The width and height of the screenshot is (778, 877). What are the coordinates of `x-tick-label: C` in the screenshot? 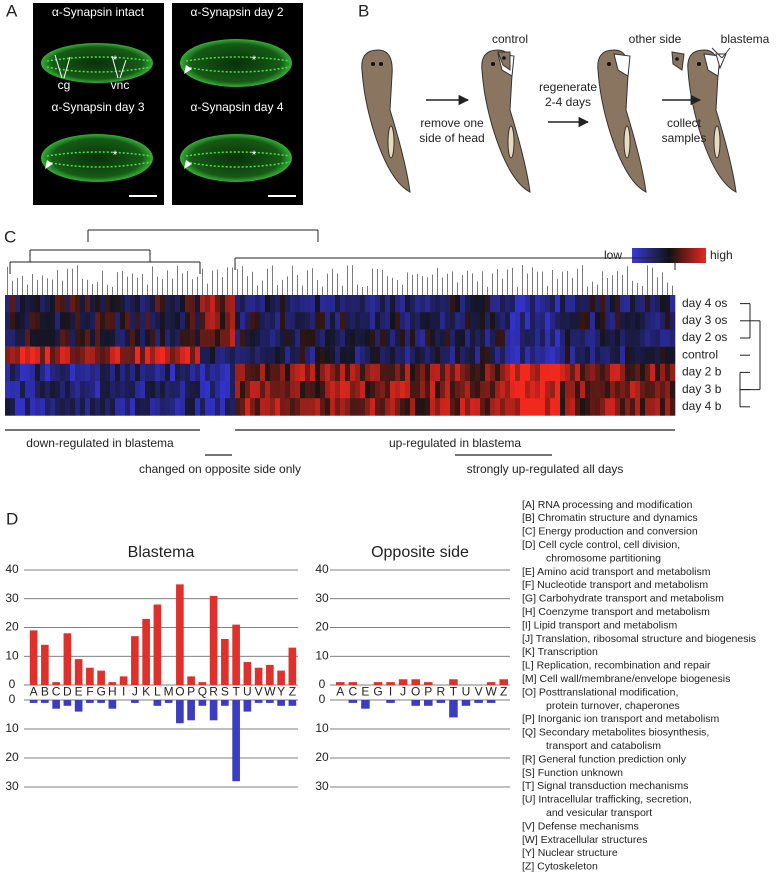 It's located at (56, 692).